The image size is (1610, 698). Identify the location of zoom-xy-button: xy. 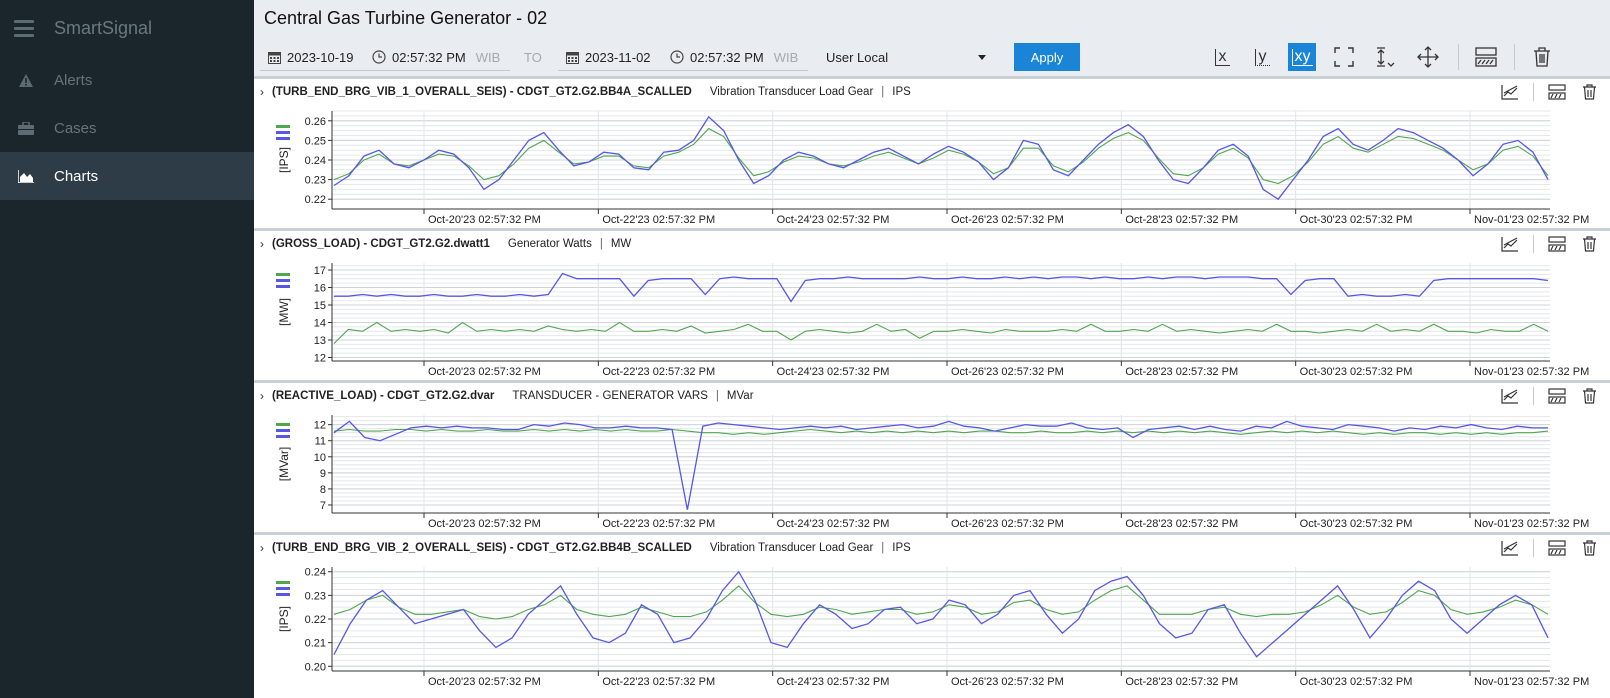
(1302, 57).